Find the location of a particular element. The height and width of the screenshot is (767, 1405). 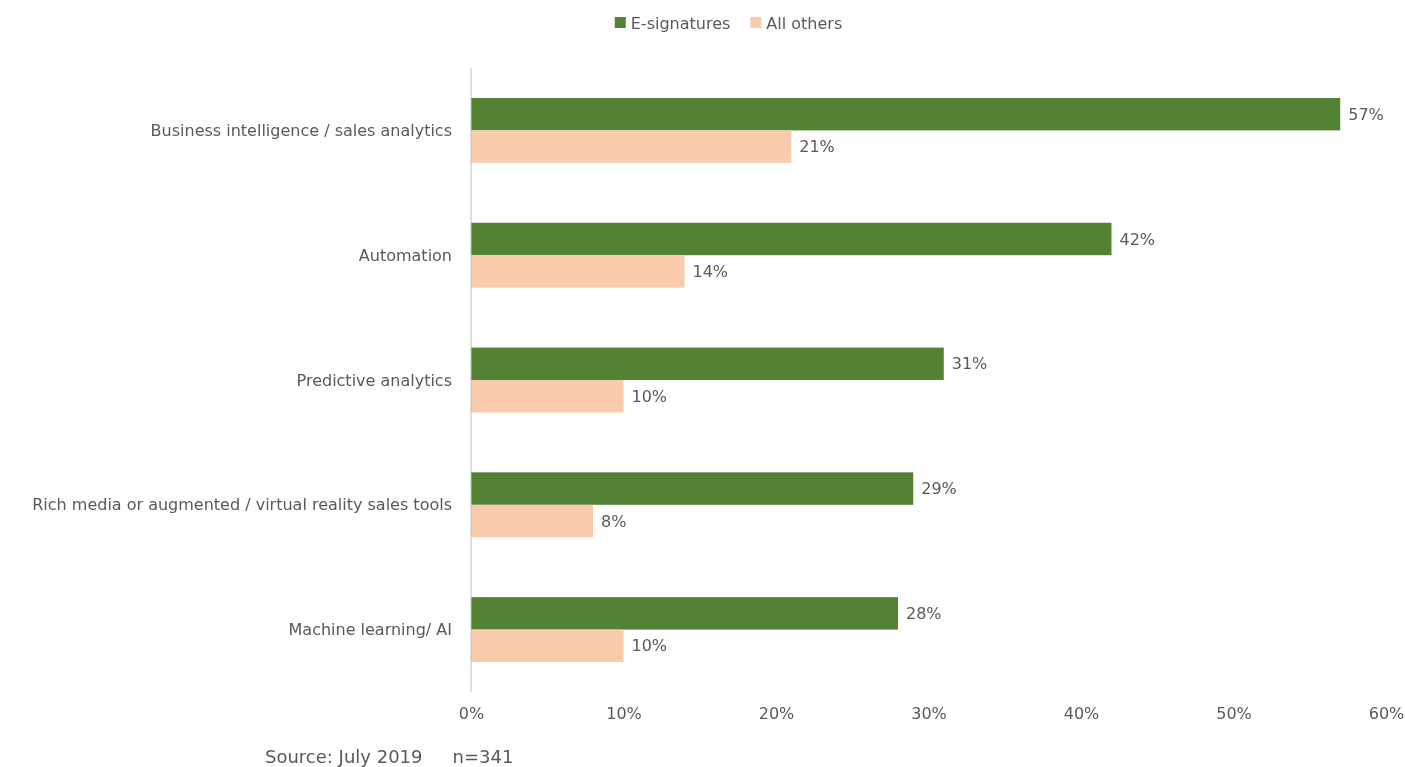

y-tick-label: Predictive analytics is located at coordinates (374, 380).